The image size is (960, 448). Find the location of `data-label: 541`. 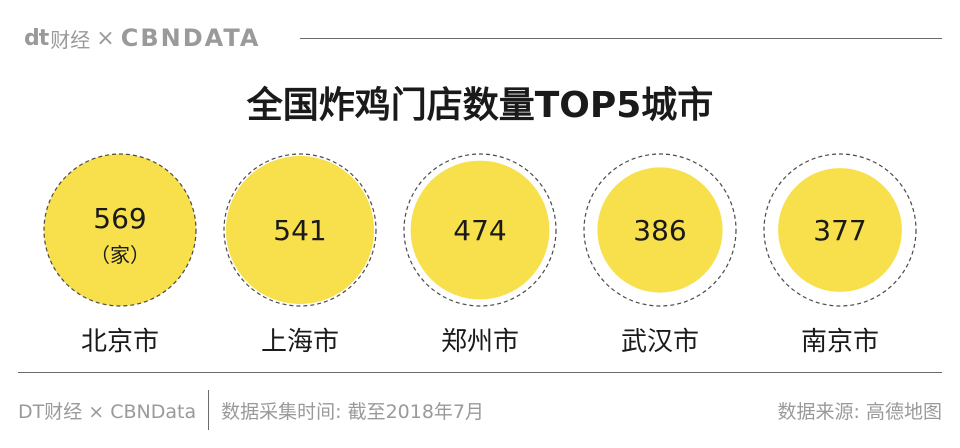

data-label: 541 is located at coordinates (299, 230).